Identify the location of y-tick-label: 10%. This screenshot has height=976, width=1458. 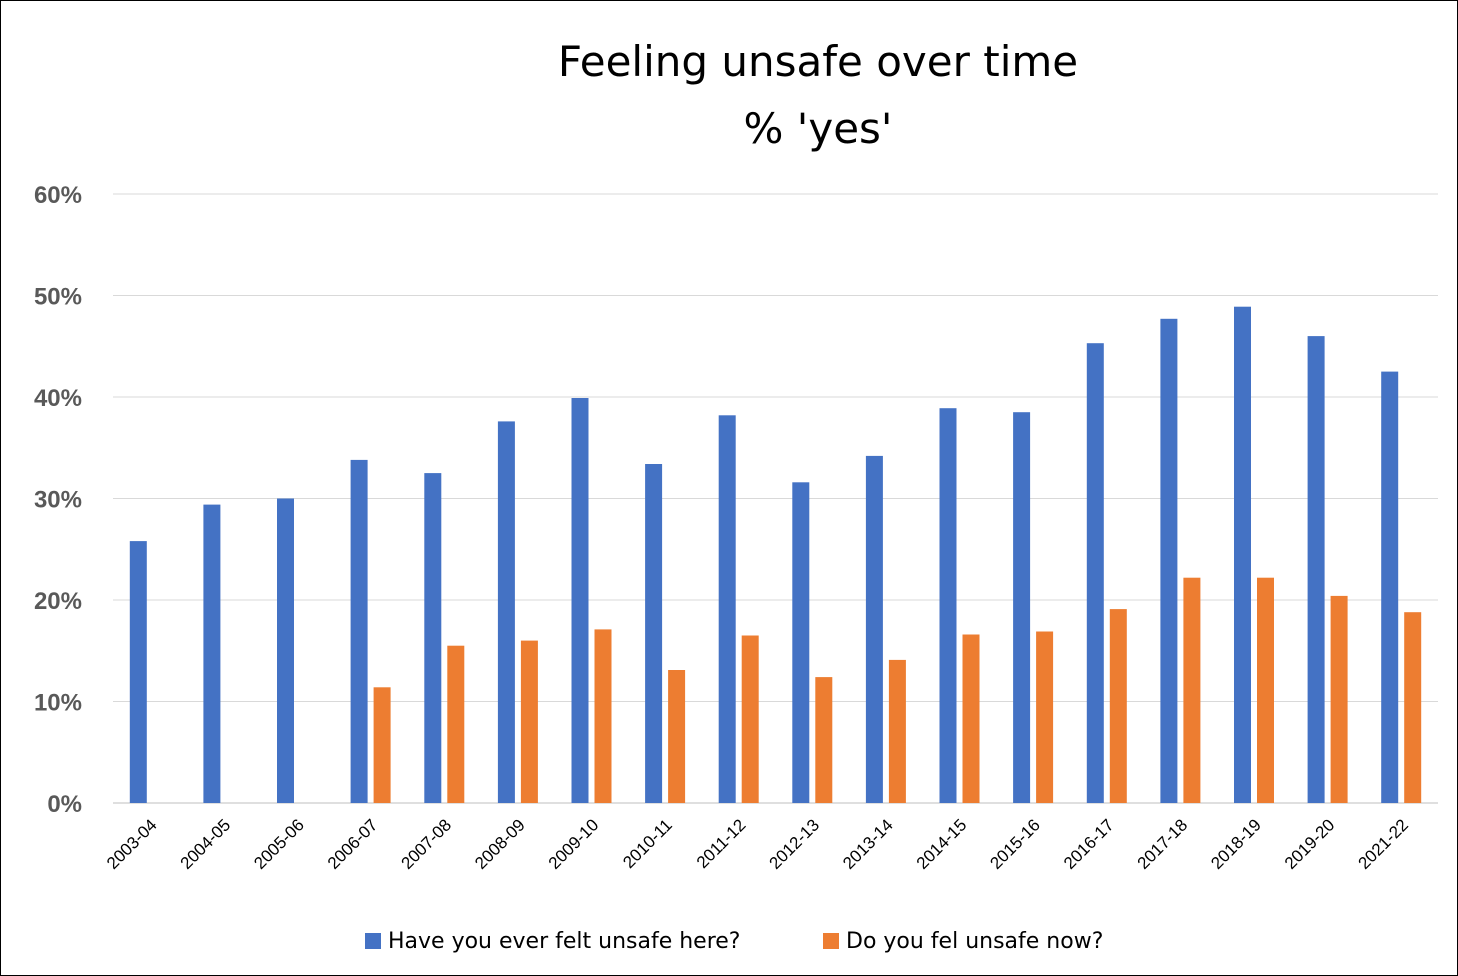
(58, 703).